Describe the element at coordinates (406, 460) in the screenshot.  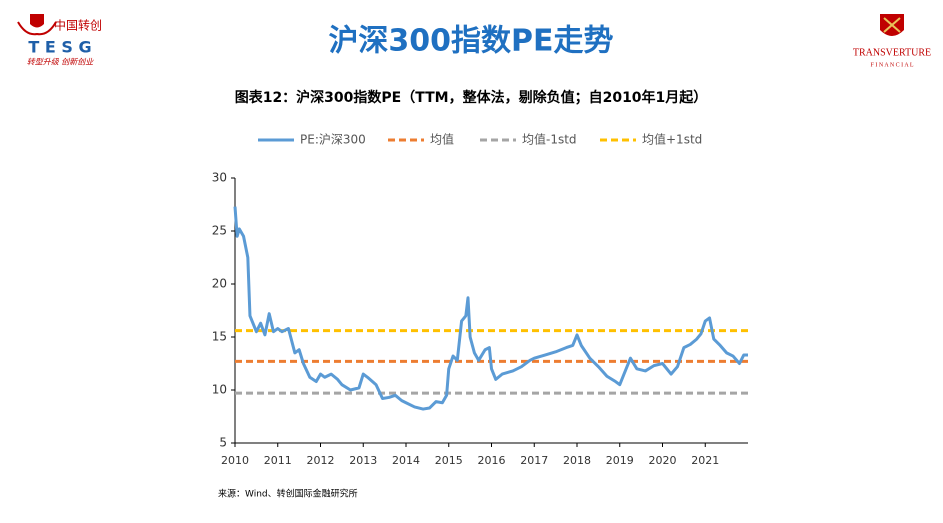
I see `x-tick-label: 2014` at that location.